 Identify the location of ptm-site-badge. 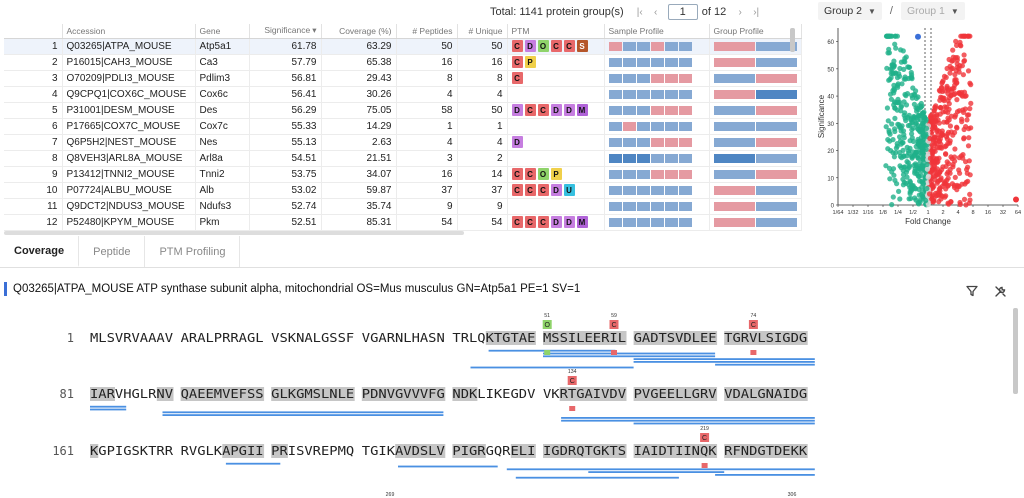
(614, 324).